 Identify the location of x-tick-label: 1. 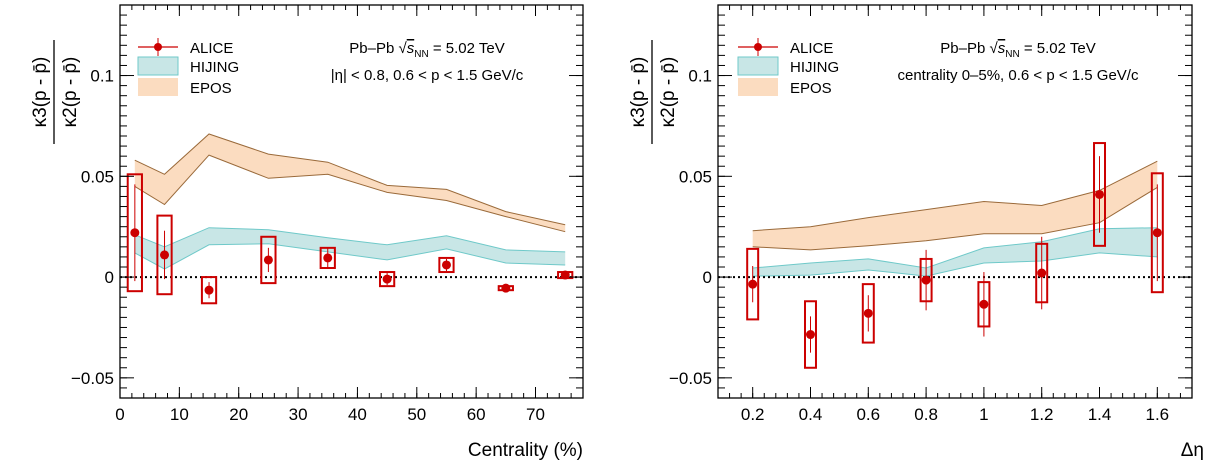
(983, 414).